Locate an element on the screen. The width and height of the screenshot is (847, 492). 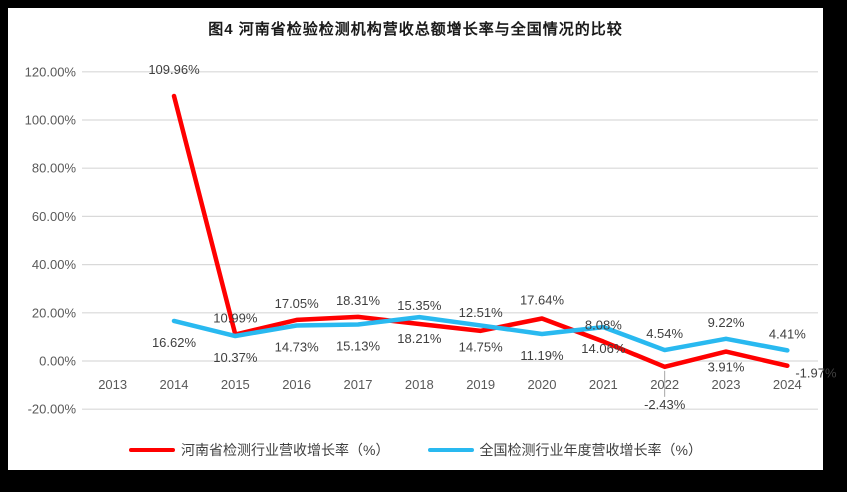
x-category-label: 2013 is located at coordinates (112, 384).